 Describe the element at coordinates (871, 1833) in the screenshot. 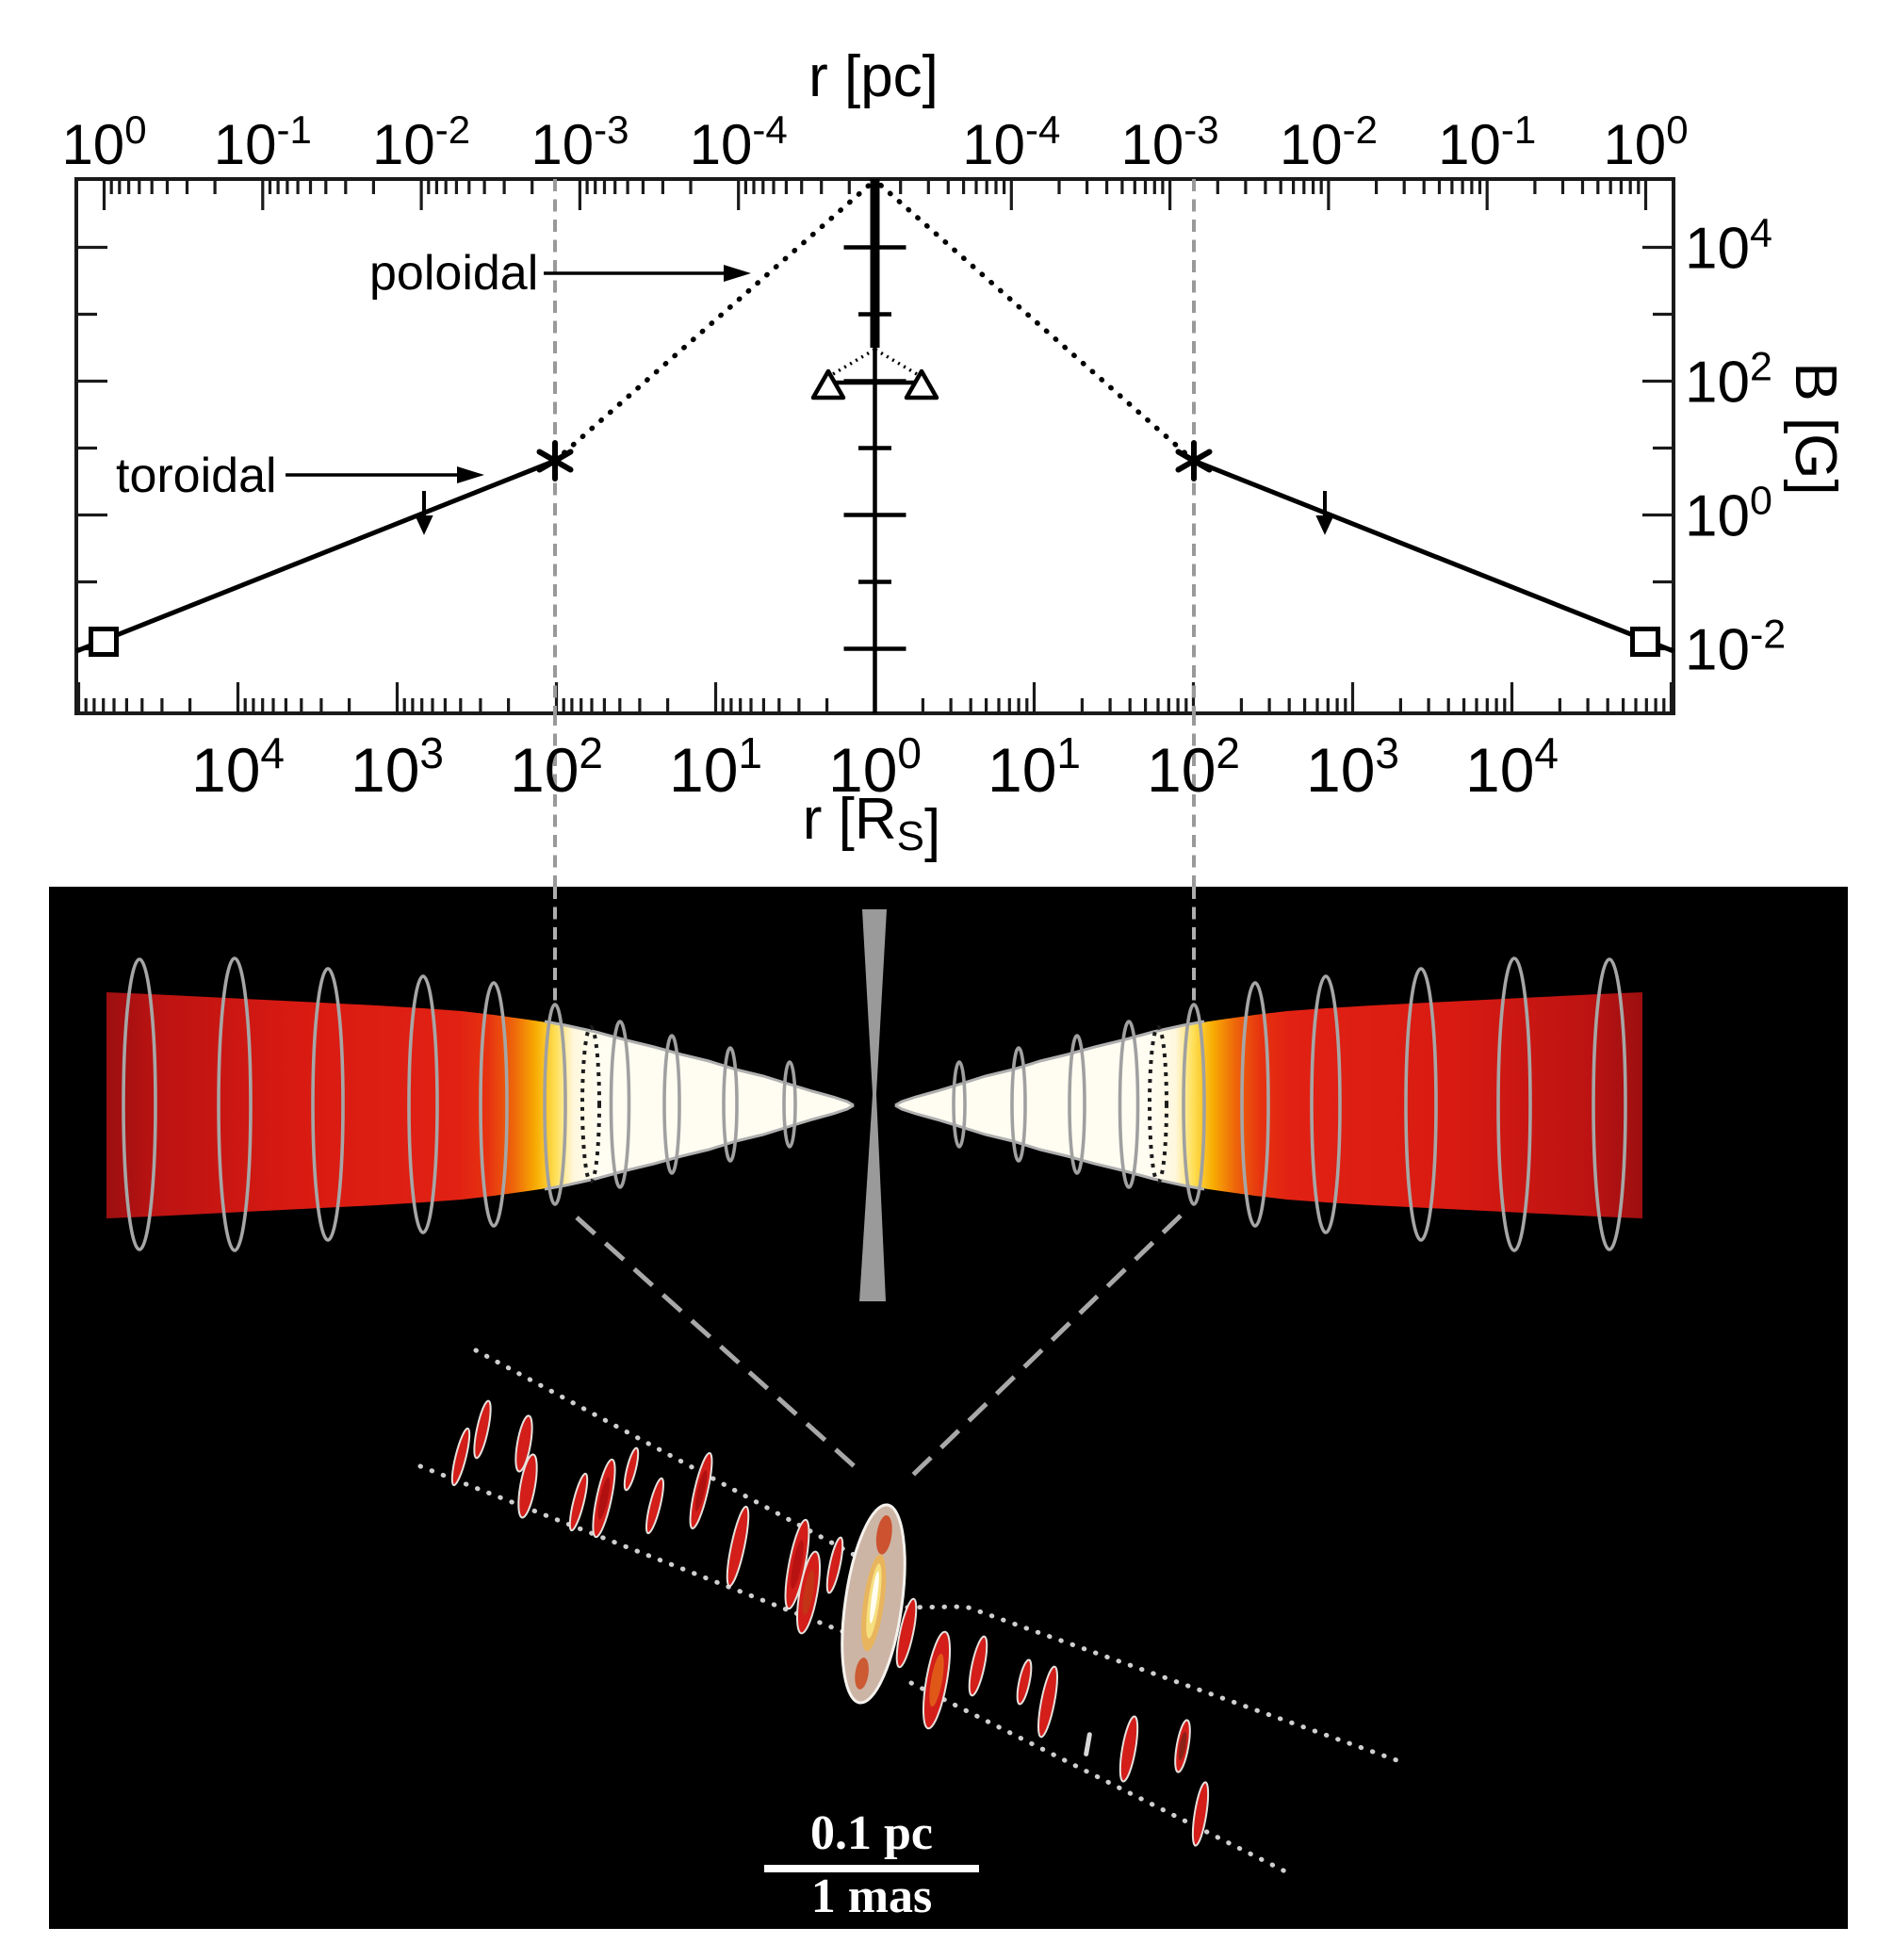

I see `svg-text: 0.1 pc` at that location.